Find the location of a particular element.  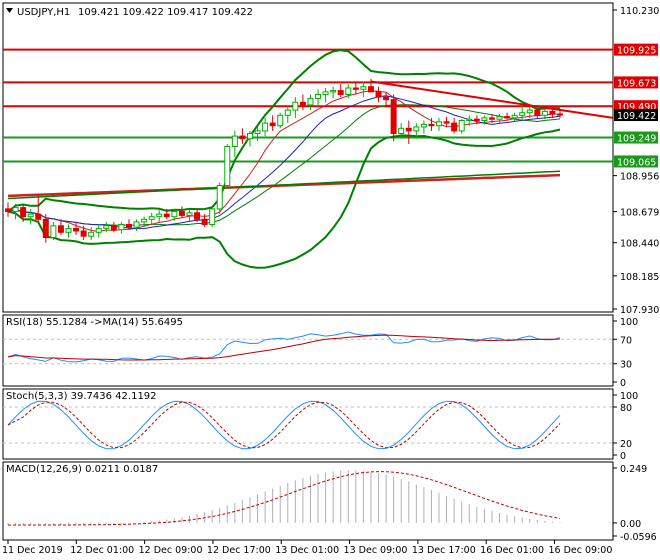

rsi-line is located at coordinates (284, 347).